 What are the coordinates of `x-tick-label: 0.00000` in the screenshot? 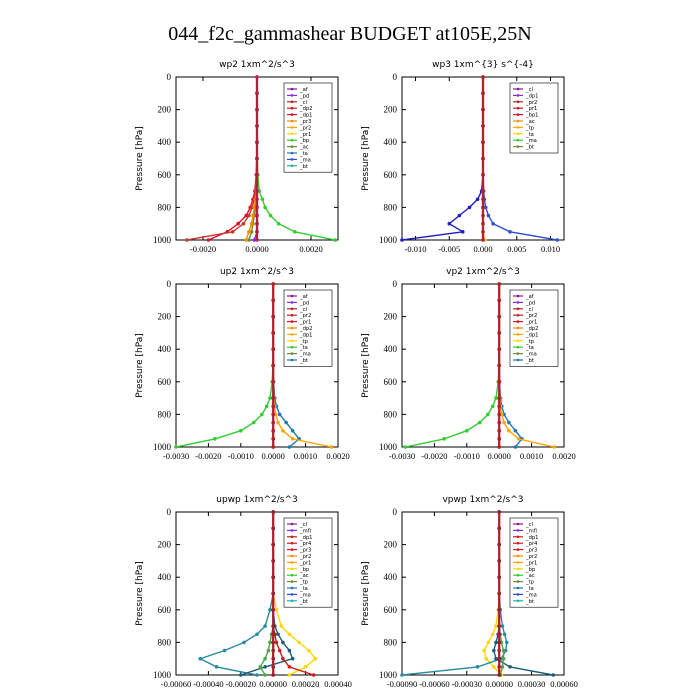 It's located at (499, 684).